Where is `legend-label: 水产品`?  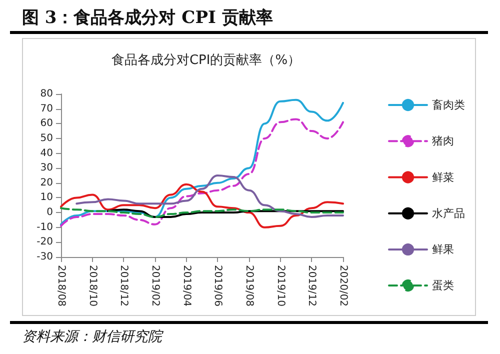 legend-label: 水产品 is located at coordinates (448, 213).